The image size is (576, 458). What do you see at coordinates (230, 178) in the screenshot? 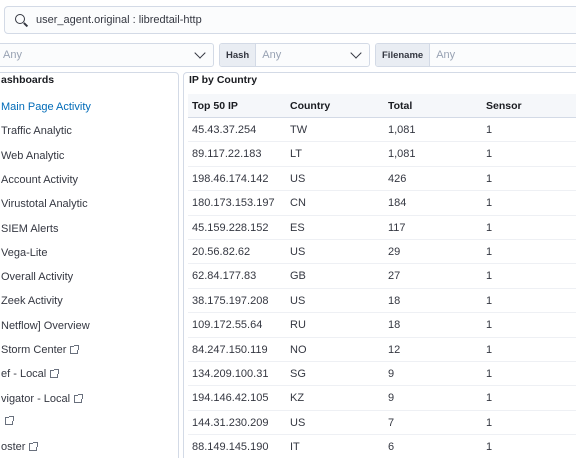
I see `cell-ip: 198.46.174.142` at bounding box center [230, 178].